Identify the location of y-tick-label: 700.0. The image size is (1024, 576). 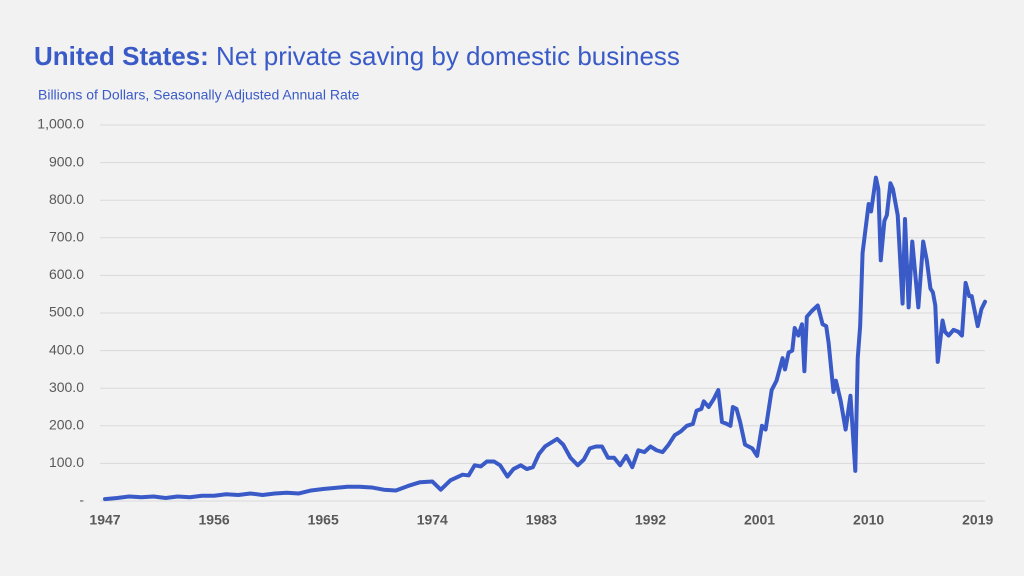
(66, 237).